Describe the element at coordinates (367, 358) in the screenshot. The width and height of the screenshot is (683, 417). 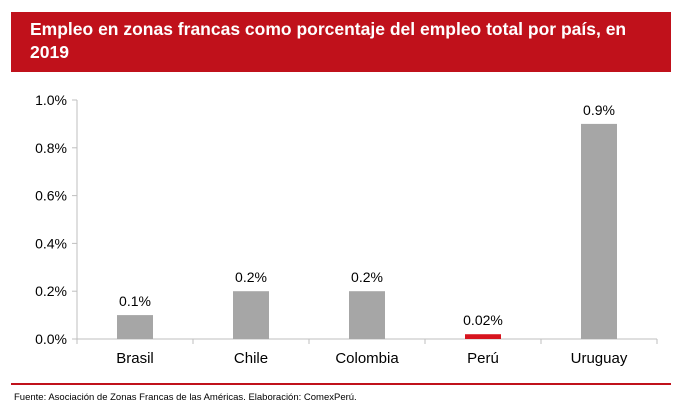
I see `x-tick-label: Colombia` at that location.